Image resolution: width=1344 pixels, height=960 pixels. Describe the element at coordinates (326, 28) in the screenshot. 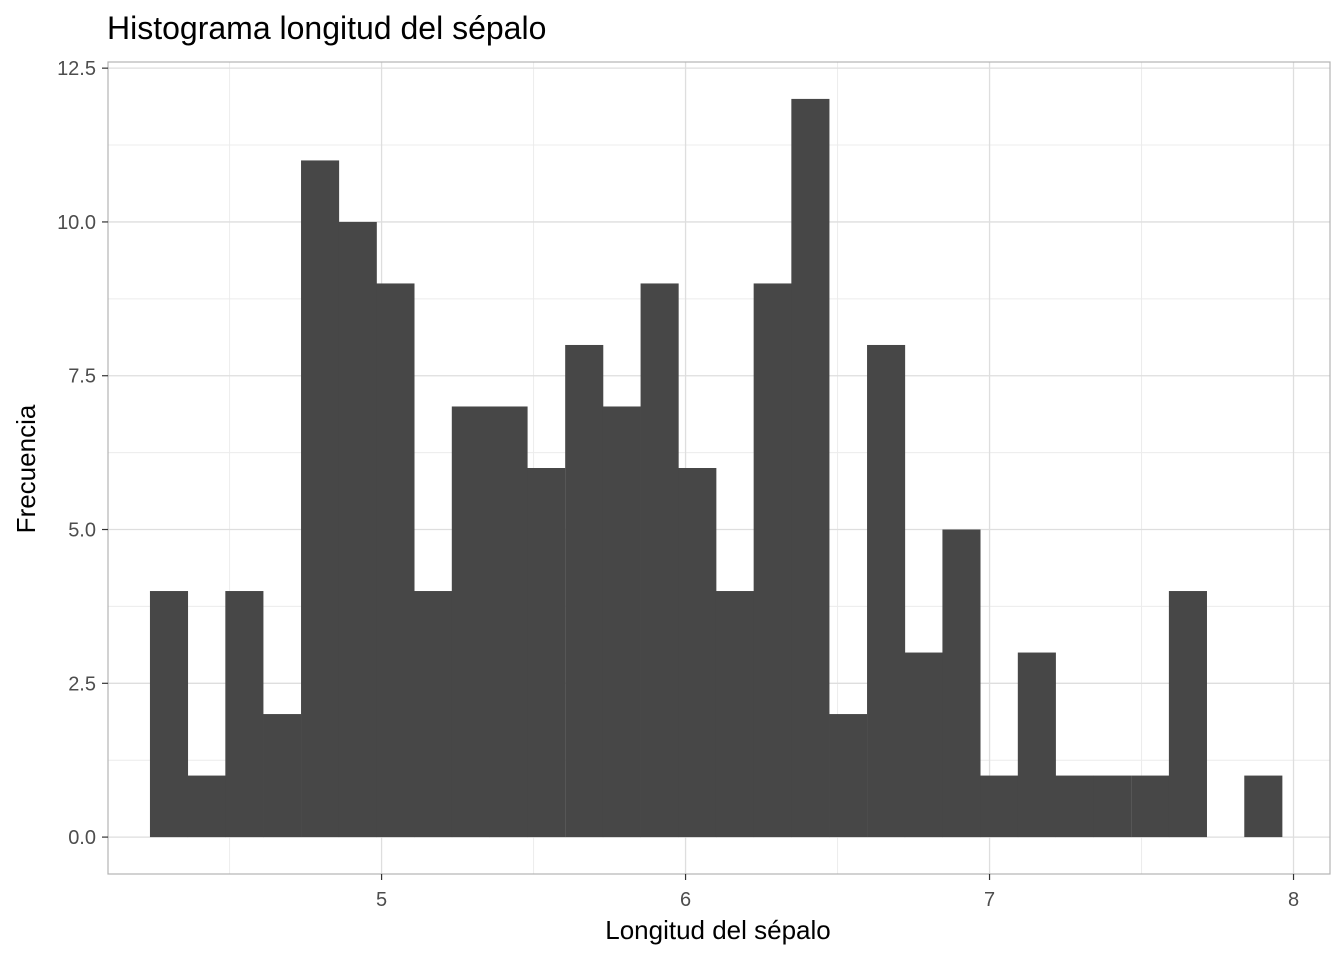

I see `chart-title: Histograma longitud del sépalo` at that location.